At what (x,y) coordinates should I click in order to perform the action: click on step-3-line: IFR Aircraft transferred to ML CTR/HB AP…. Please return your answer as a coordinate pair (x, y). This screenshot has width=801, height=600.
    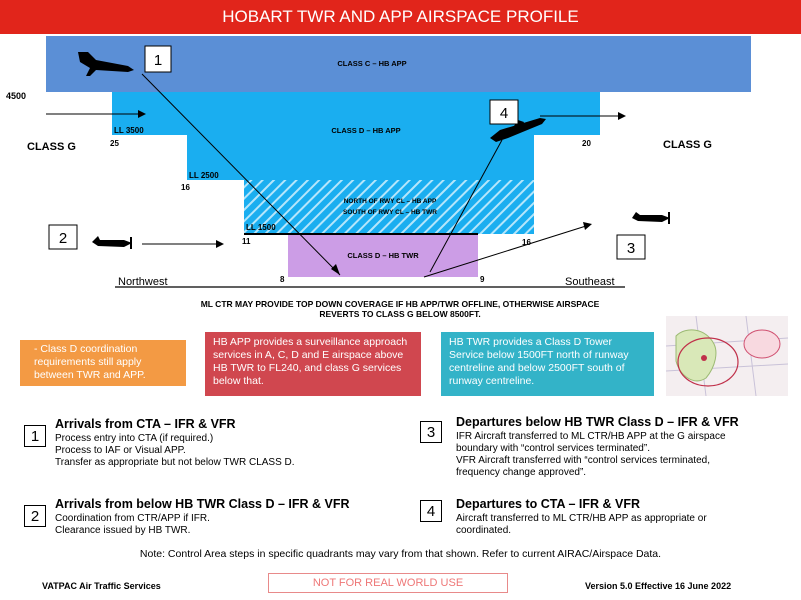
    Looking at the image, I should click on (591, 436).